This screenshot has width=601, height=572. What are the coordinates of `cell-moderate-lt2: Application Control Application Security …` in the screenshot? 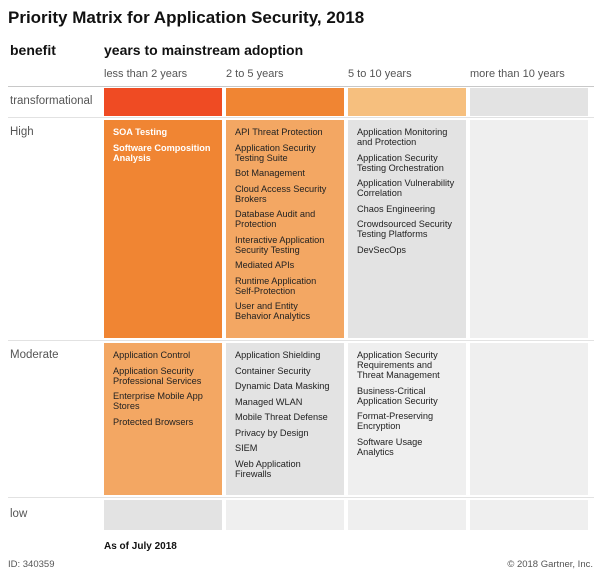 It's located at (163, 419).